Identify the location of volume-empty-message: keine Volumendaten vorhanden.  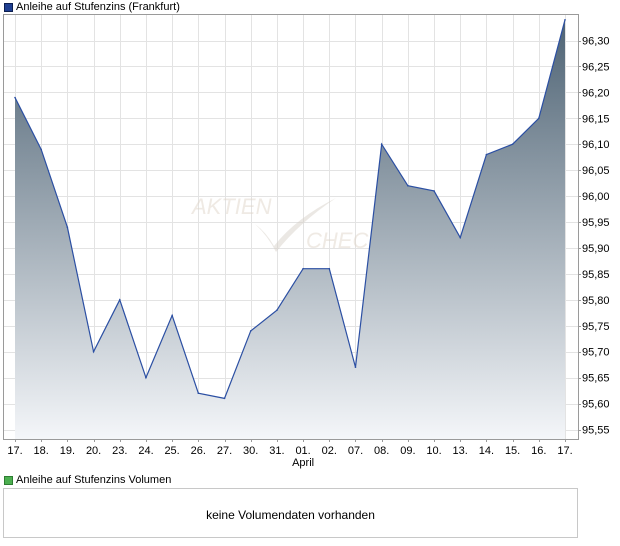
(290, 515).